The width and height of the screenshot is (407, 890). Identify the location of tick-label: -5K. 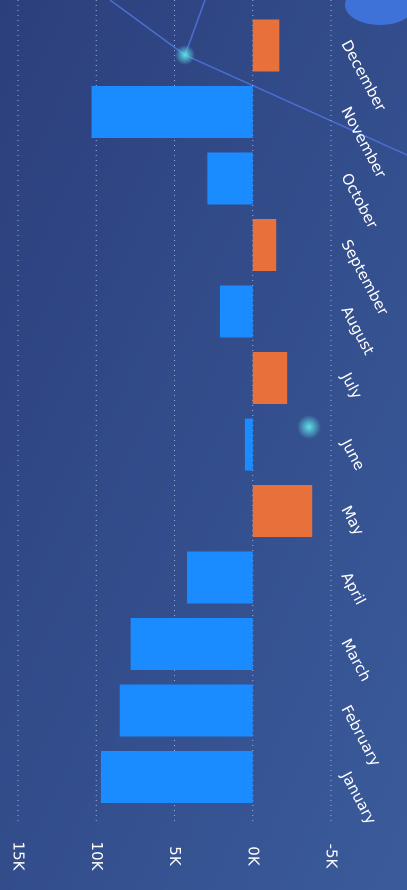
(332, 857).